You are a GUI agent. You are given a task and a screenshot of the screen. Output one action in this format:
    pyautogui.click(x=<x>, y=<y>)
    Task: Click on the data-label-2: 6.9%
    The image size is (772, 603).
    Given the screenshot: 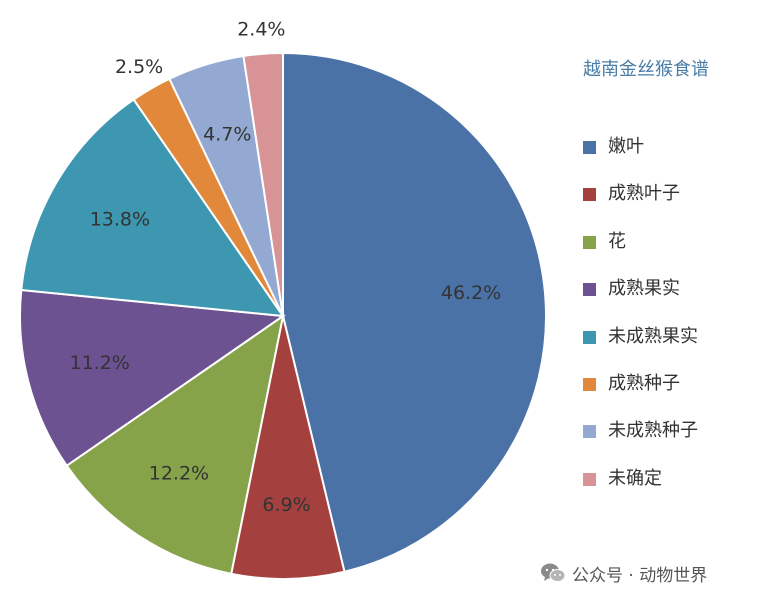 What is the action you would take?
    pyautogui.click(x=286, y=505)
    